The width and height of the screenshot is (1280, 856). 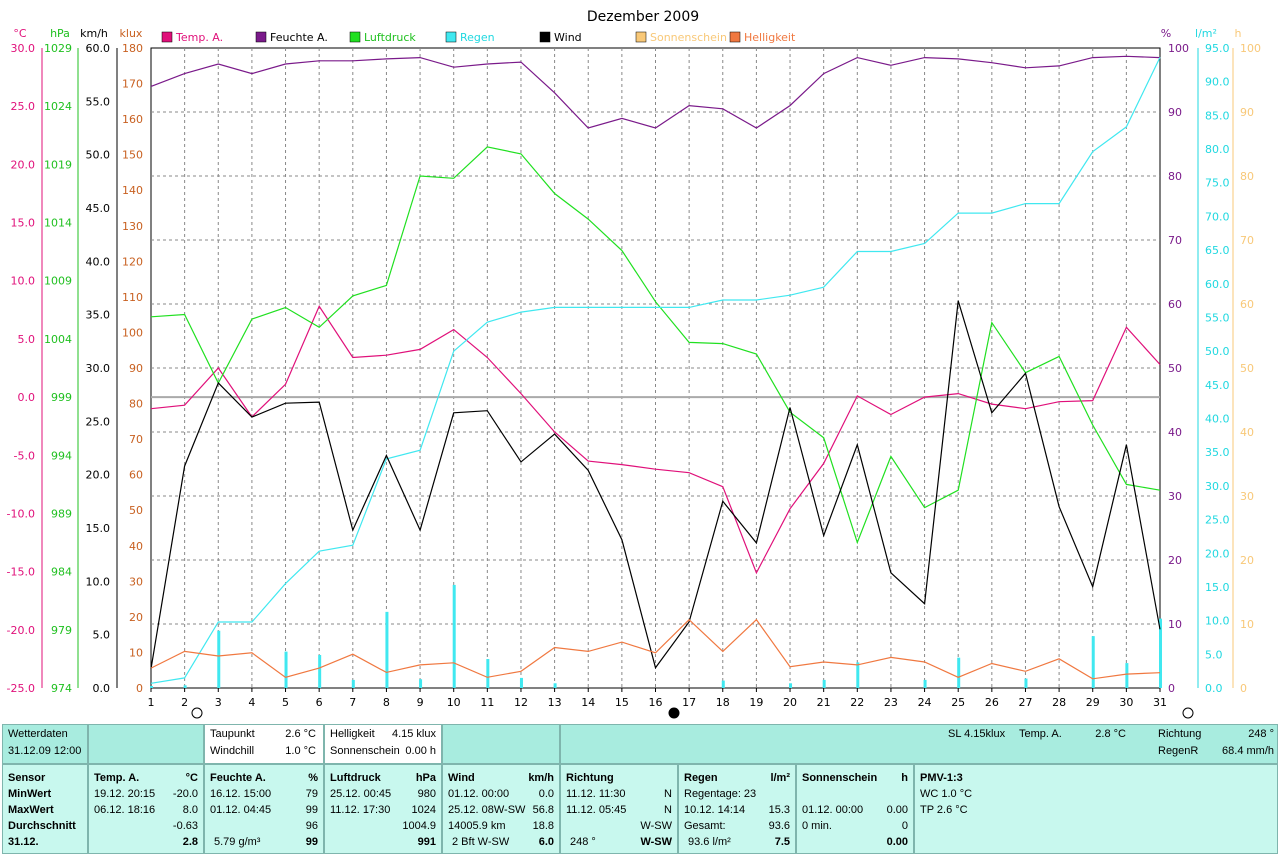 I want to click on tick-label-sun: 70, so click(x=1247, y=240).